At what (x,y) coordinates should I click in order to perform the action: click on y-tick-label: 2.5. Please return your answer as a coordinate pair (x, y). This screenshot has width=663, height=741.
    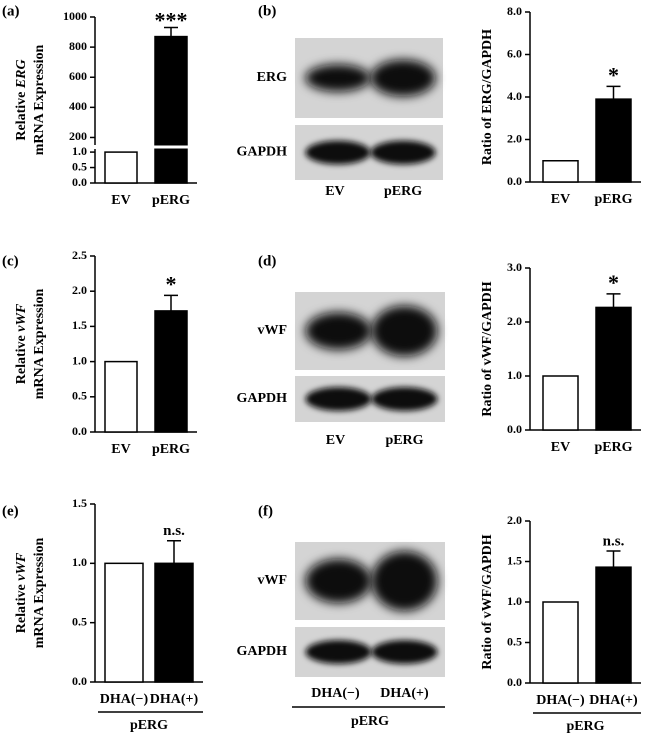
    Looking at the image, I should click on (79, 255).